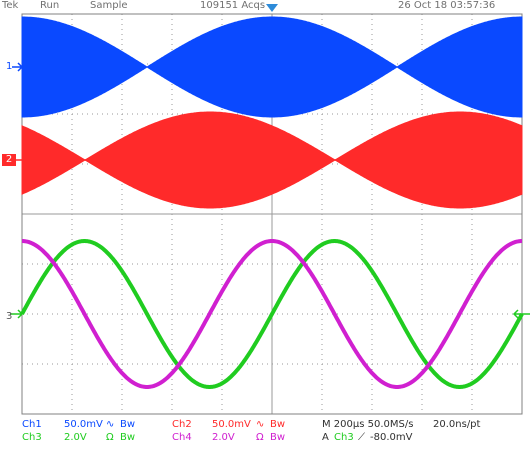  I want to click on ch3-ohm-icon: Ω, so click(110, 437).